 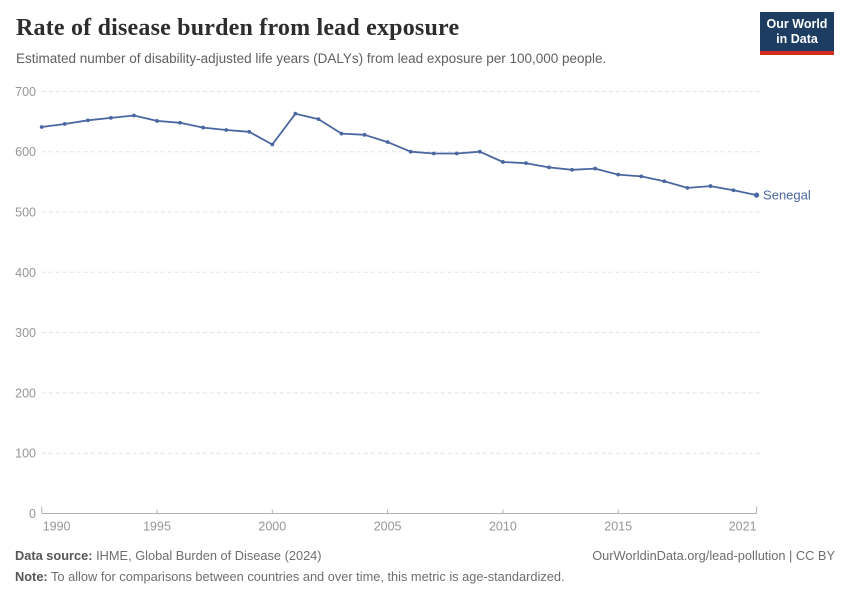 What do you see at coordinates (318, 119) in the screenshot?
I see `data-point-2002` at bounding box center [318, 119].